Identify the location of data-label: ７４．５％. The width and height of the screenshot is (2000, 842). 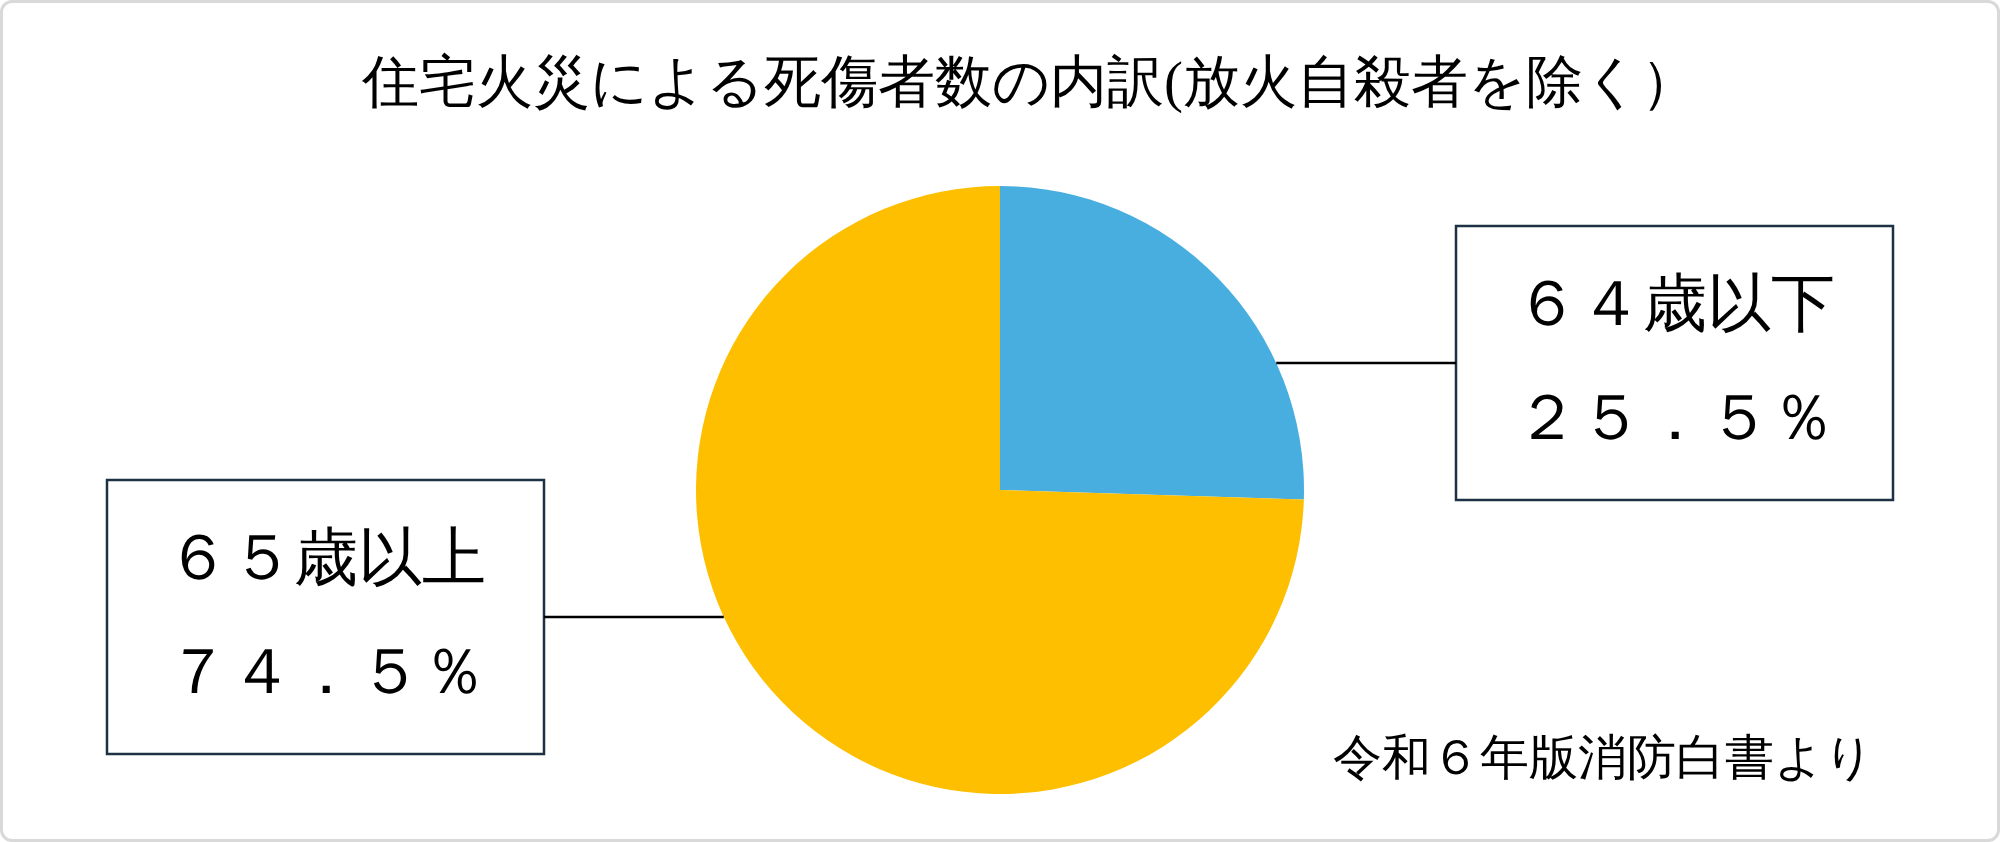
(325, 671).